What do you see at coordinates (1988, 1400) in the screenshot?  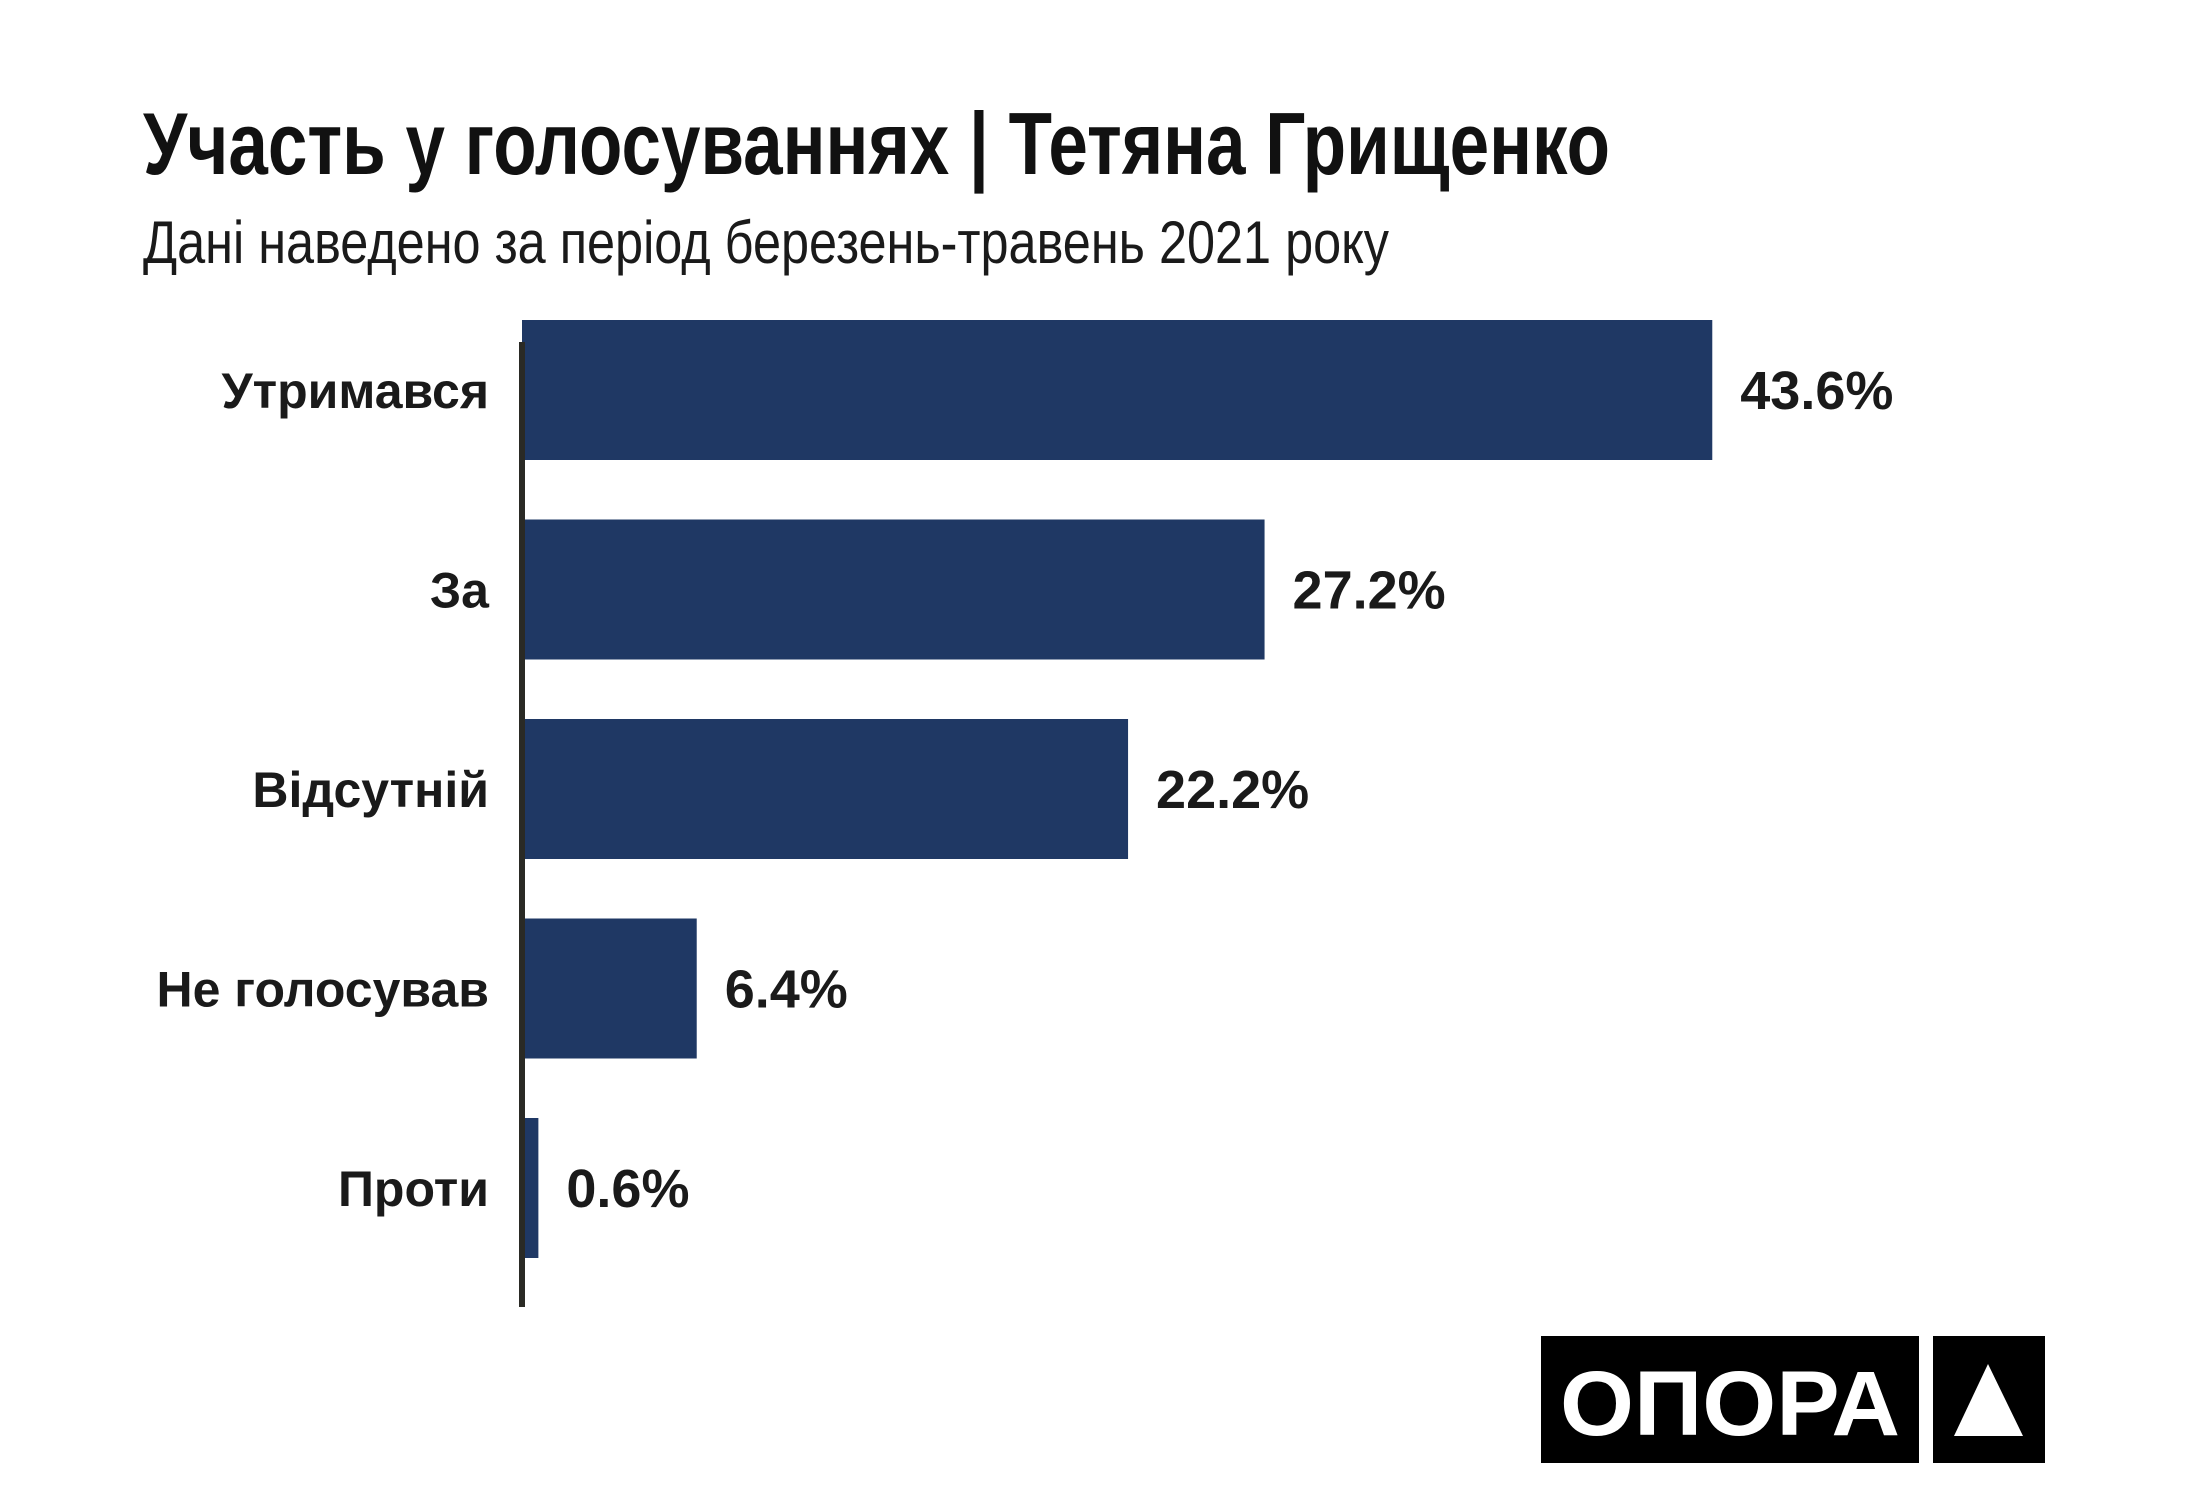 I see `triangle-icon` at bounding box center [1988, 1400].